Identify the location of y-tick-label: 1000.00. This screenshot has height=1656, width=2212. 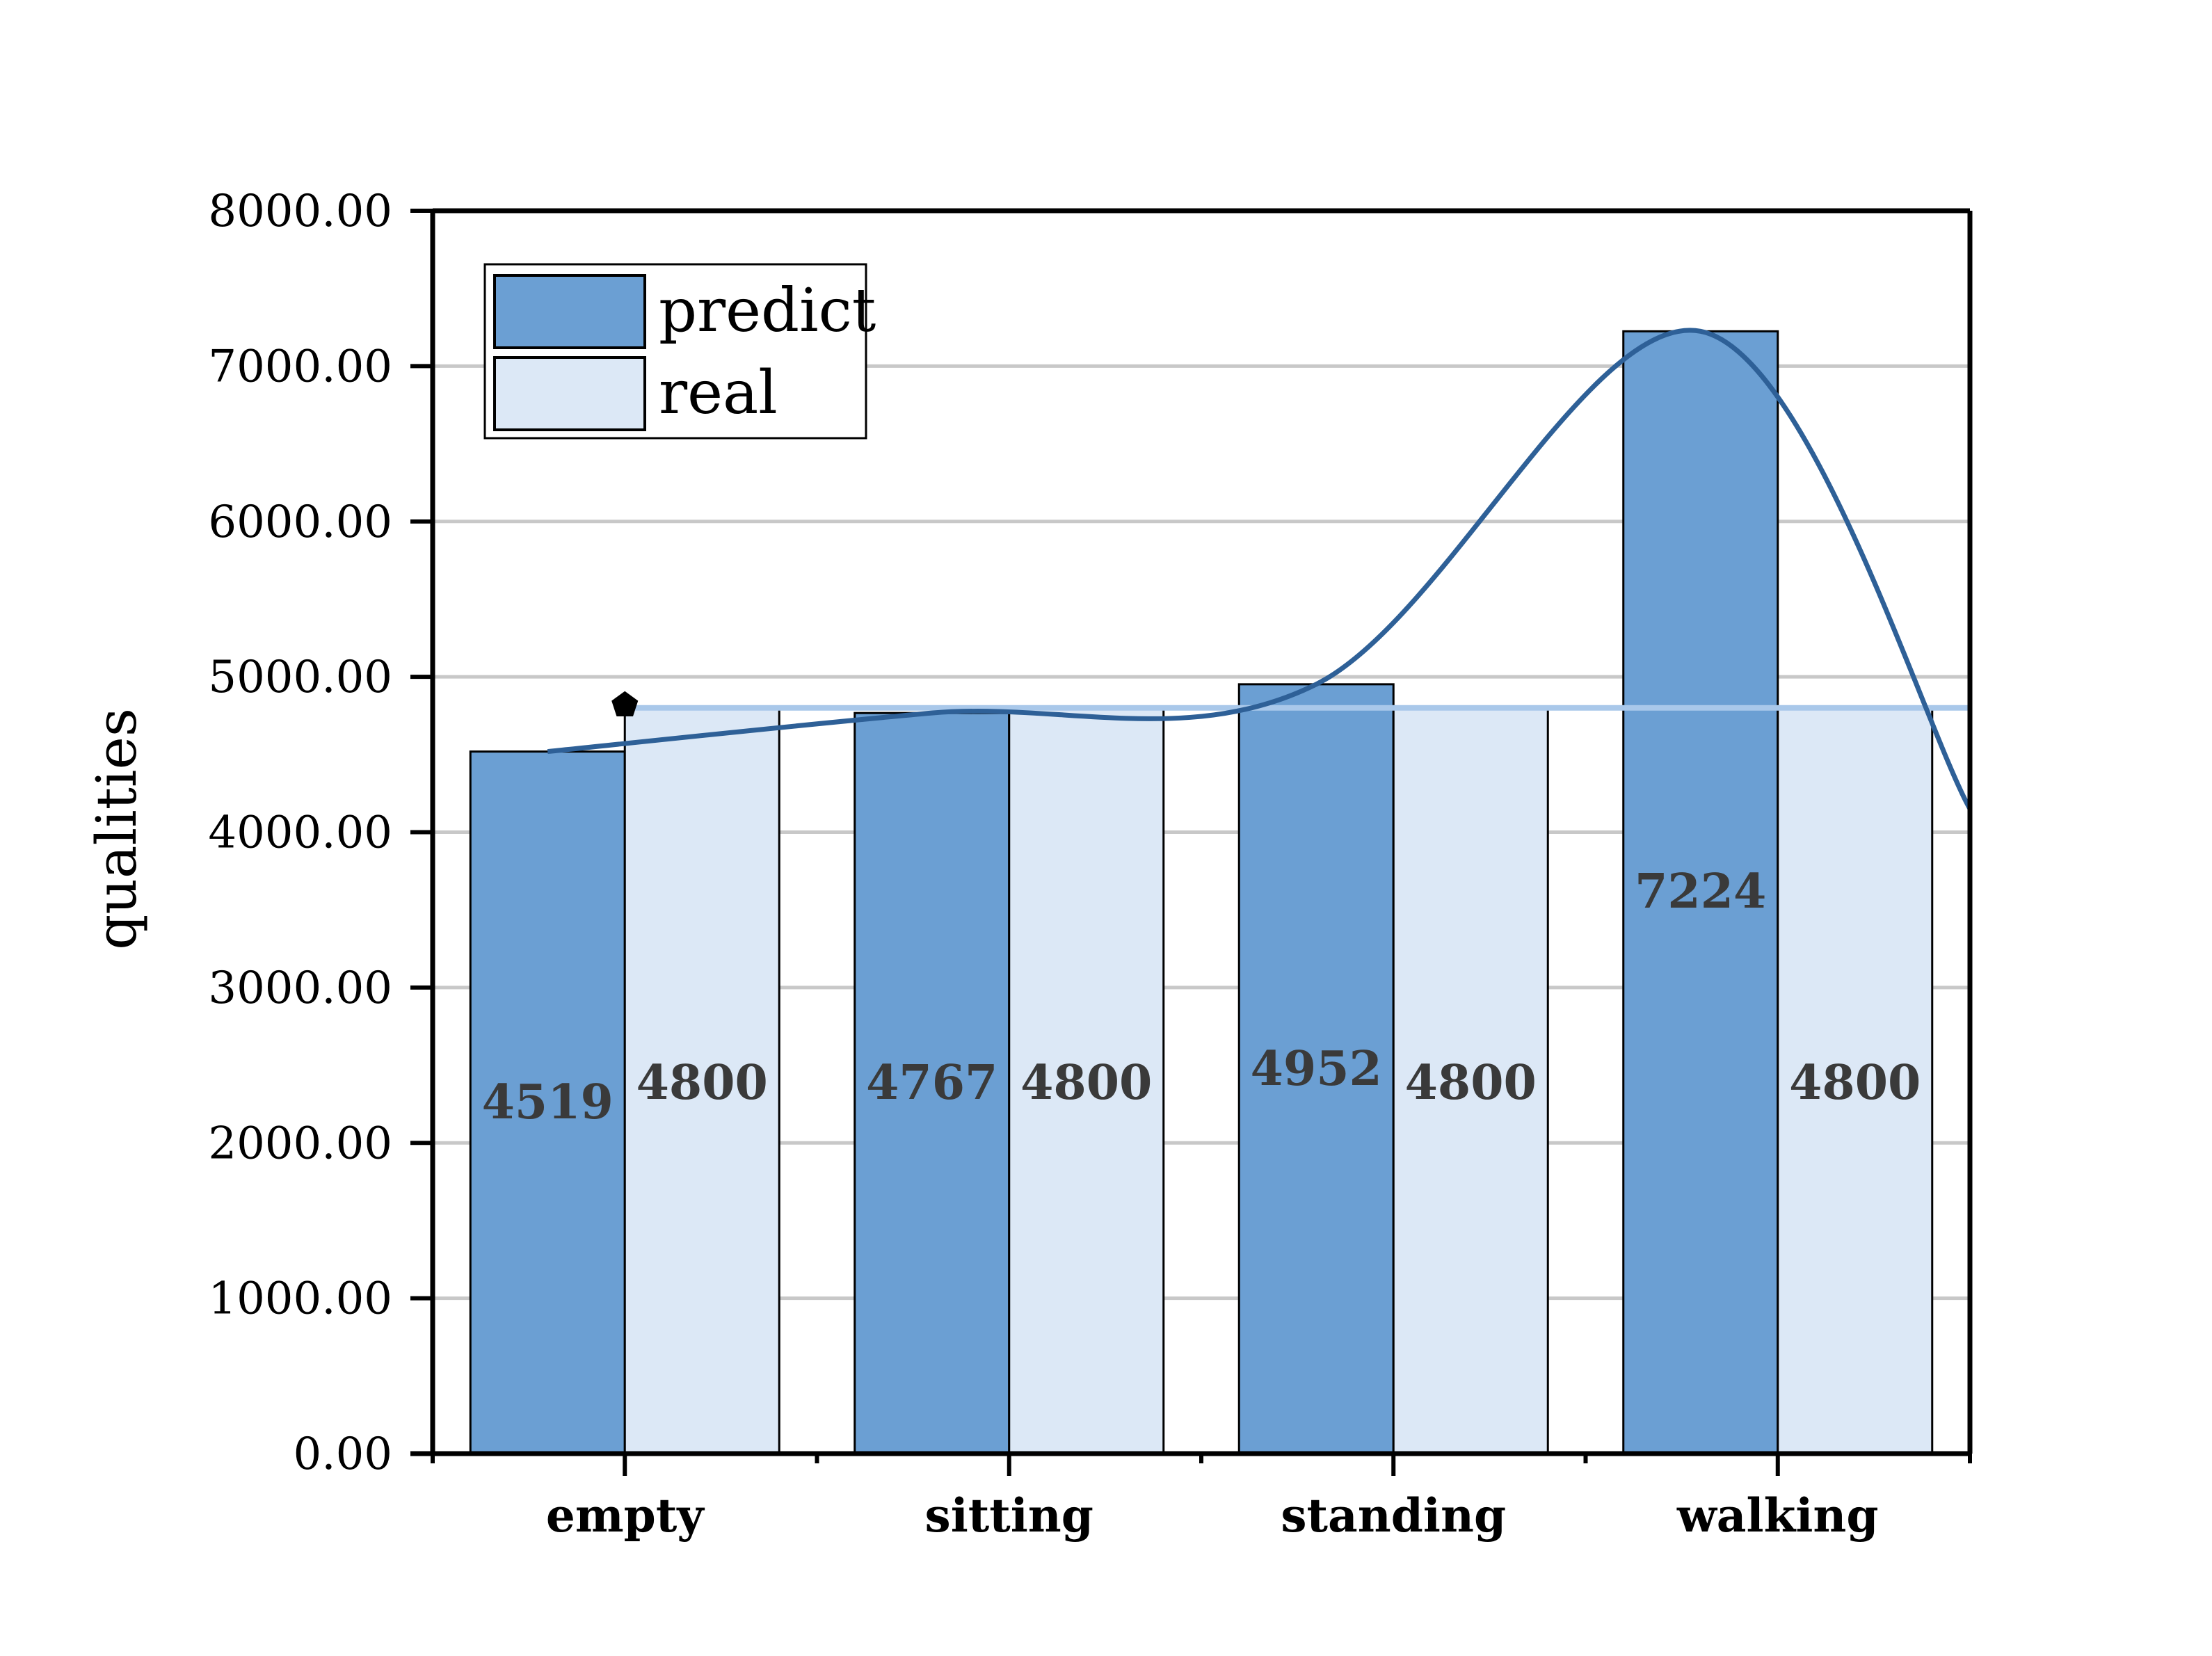
(300, 1299).